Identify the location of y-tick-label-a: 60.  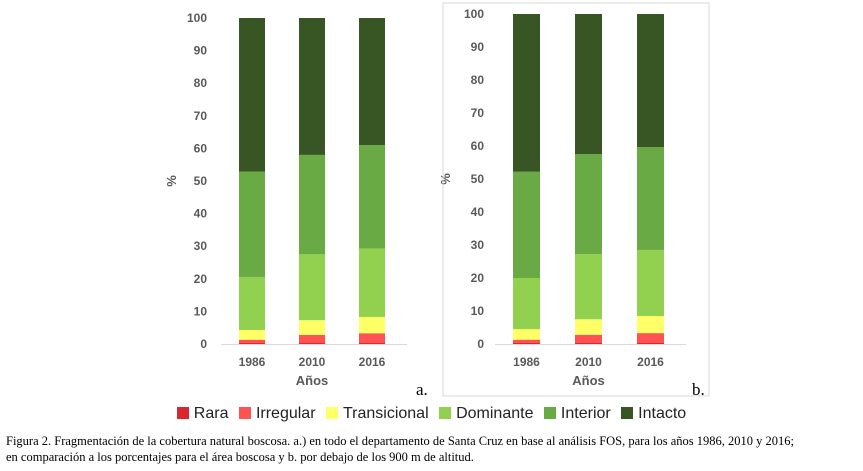
(201, 148).